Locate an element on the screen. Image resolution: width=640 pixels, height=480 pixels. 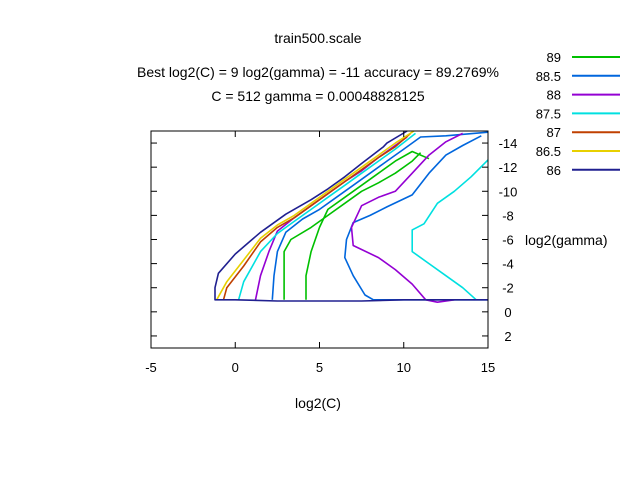
chart-title: train500.scale is located at coordinates (317, 38).